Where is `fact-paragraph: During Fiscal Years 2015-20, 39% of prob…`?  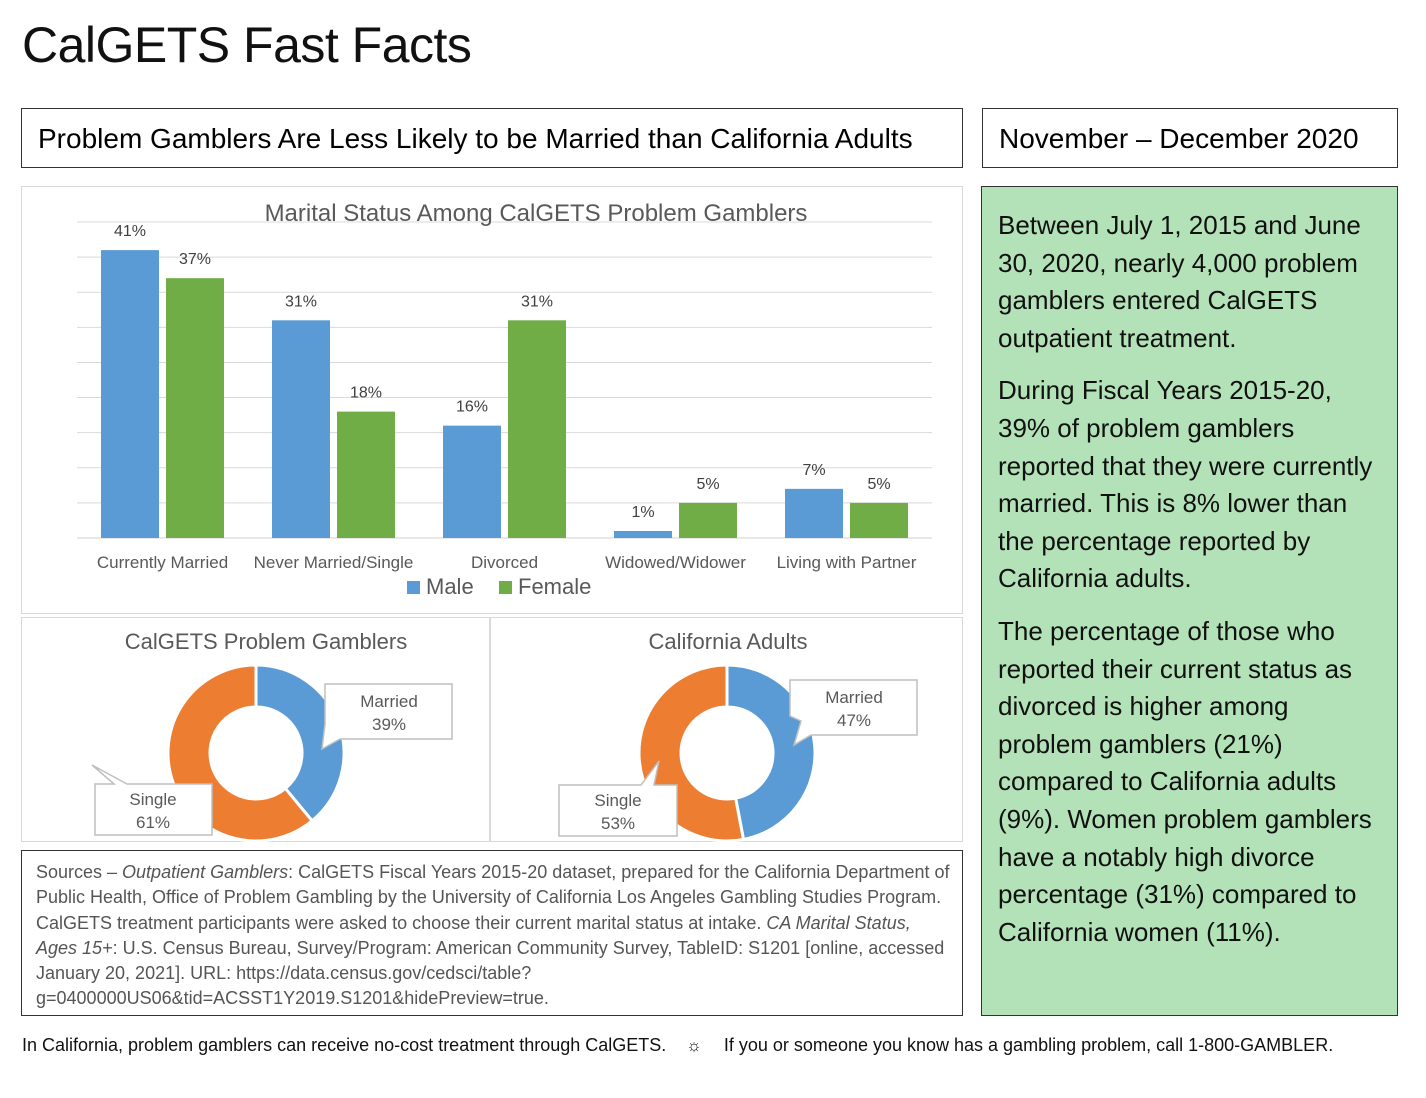 fact-paragraph: During Fiscal Years 2015-20, 39% of prob… is located at coordinates (1185, 484).